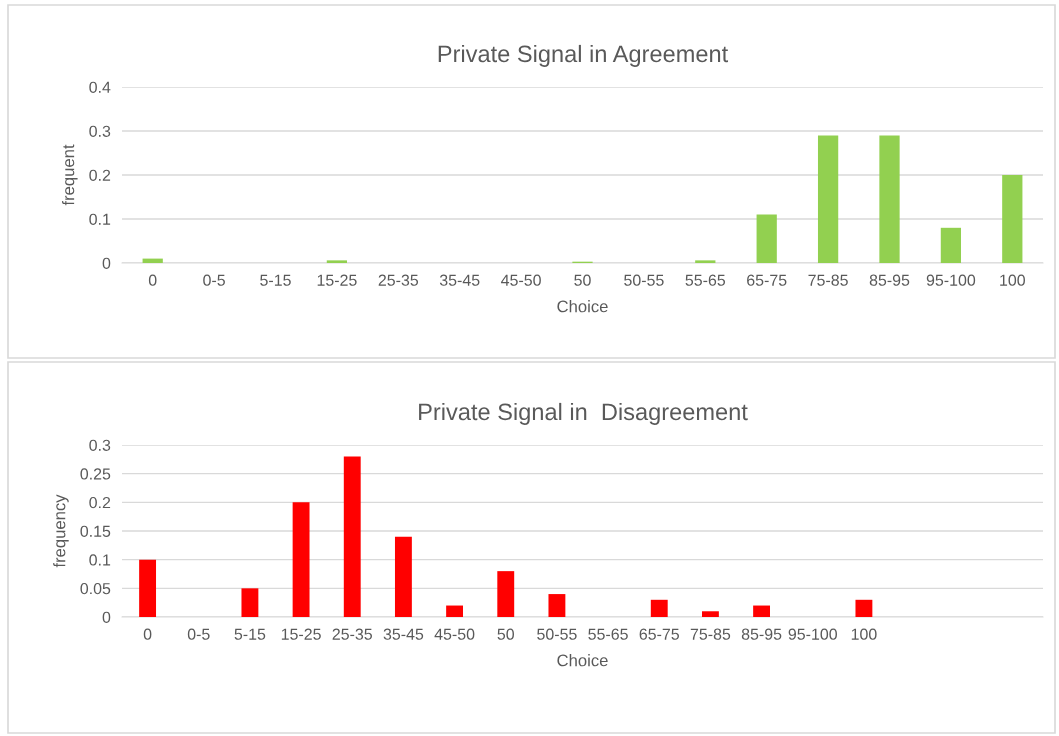 The image size is (1059, 736). Describe the element at coordinates (95, 531) in the screenshot. I see `y-tick-label: 0.15` at that location.